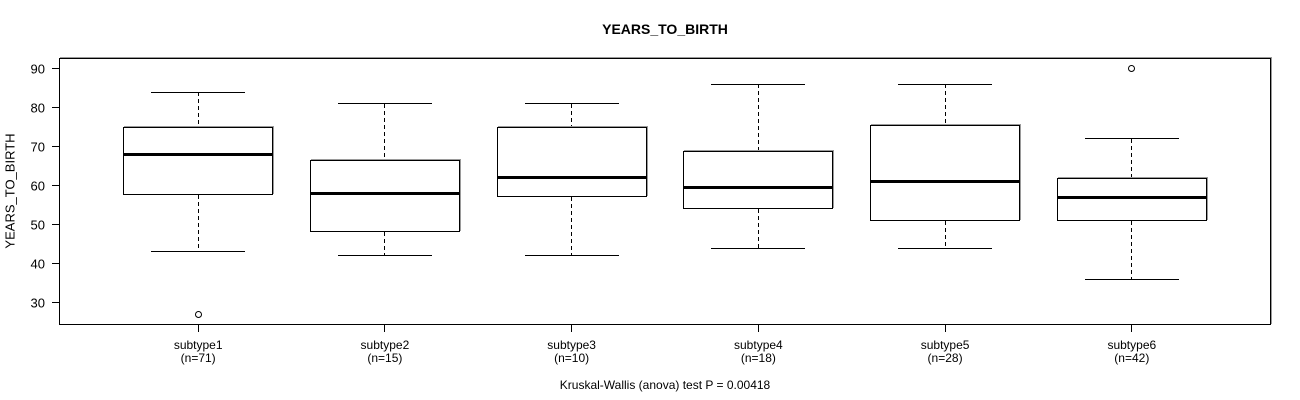 This screenshot has height=400, width=1300. Describe the element at coordinates (37, 225) in the screenshot. I see `y-tick-label: 50` at that location.